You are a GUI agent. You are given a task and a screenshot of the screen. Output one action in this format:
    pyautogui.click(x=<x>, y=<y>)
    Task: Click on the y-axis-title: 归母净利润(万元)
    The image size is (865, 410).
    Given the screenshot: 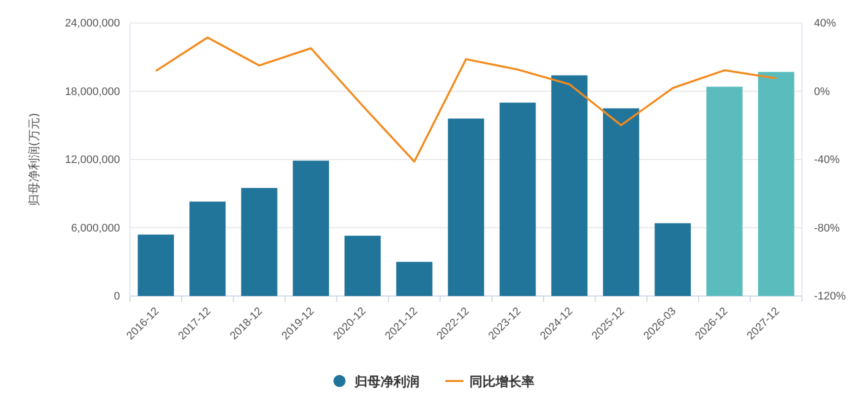 What is the action you would take?
    pyautogui.click(x=34, y=159)
    